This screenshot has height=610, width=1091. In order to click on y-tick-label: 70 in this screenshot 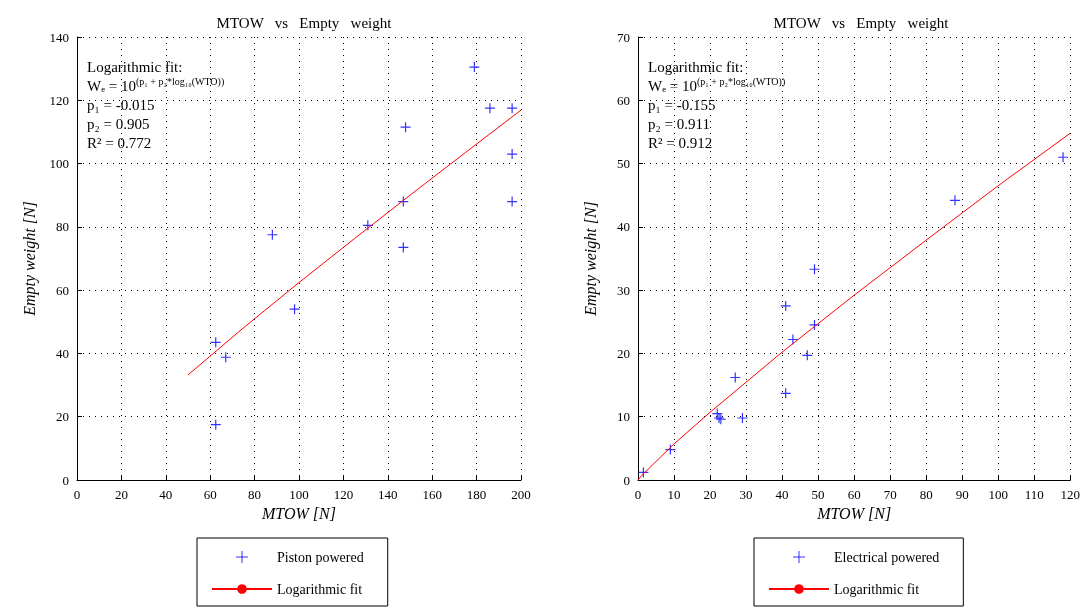, I will do `click(623, 37)`.